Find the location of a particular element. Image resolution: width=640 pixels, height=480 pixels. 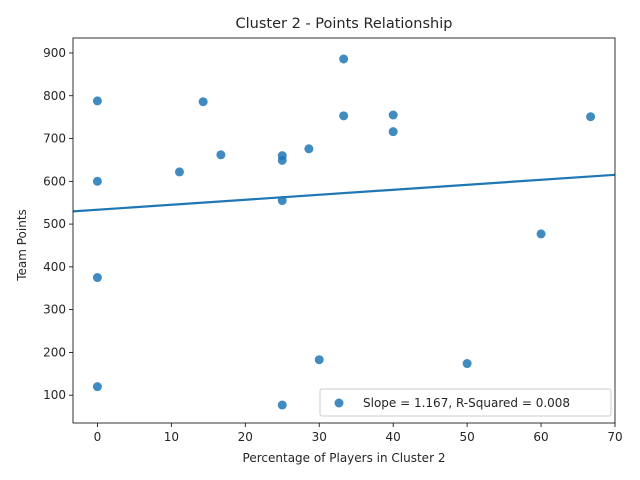

x-tick-label: 60 is located at coordinates (540, 437).